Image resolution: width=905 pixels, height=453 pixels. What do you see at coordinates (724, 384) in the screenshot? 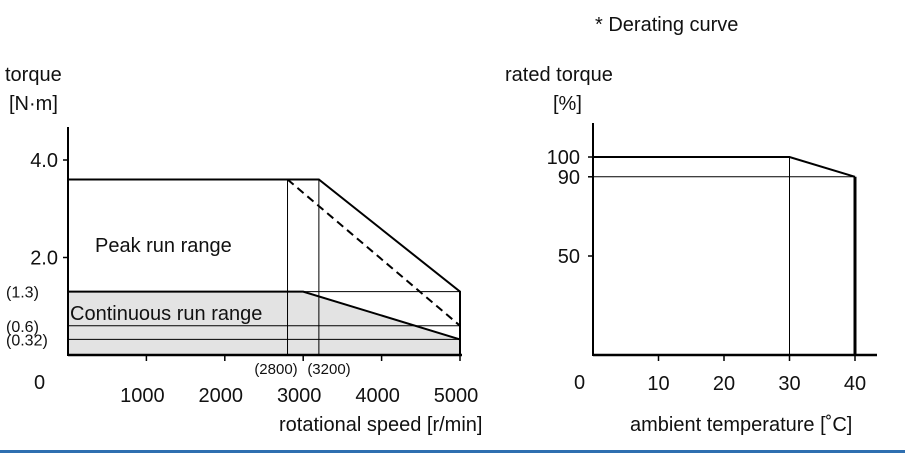
I see `right-xtick-label-20: 20` at bounding box center [724, 384].